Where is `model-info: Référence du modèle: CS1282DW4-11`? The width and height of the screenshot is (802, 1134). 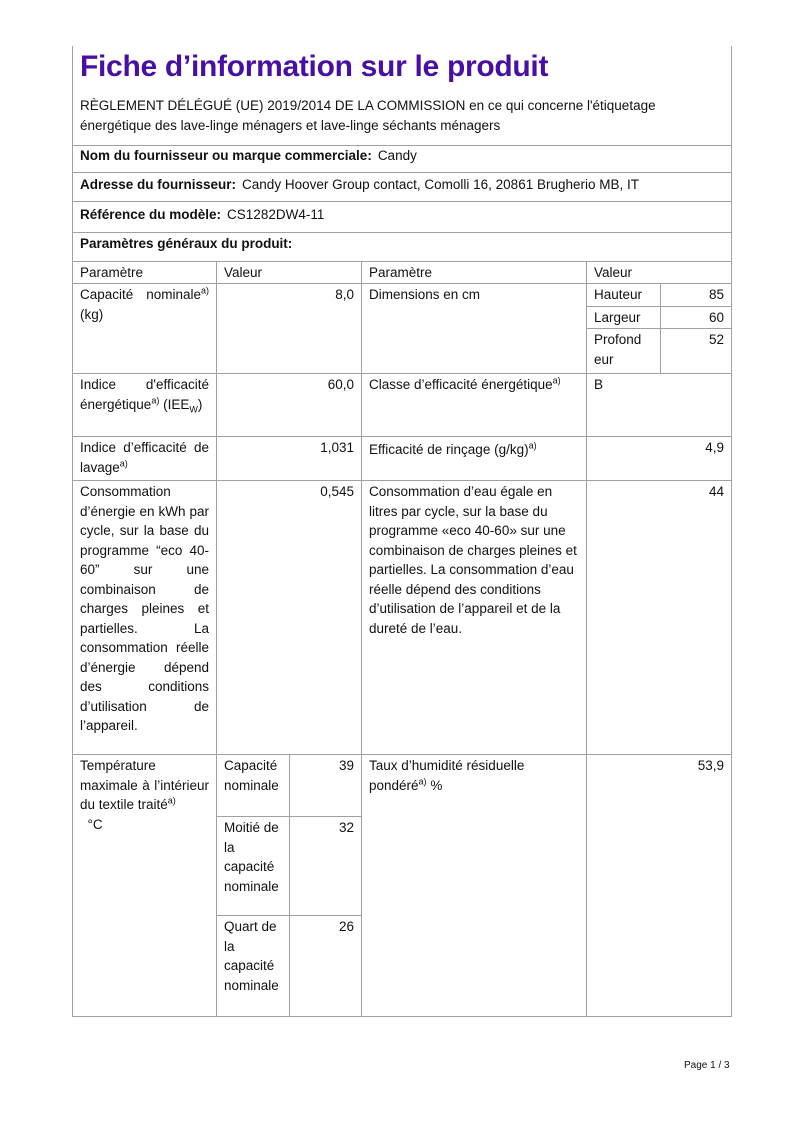 model-info: Référence du modèle: CS1282DW4-11 is located at coordinates (202, 215).